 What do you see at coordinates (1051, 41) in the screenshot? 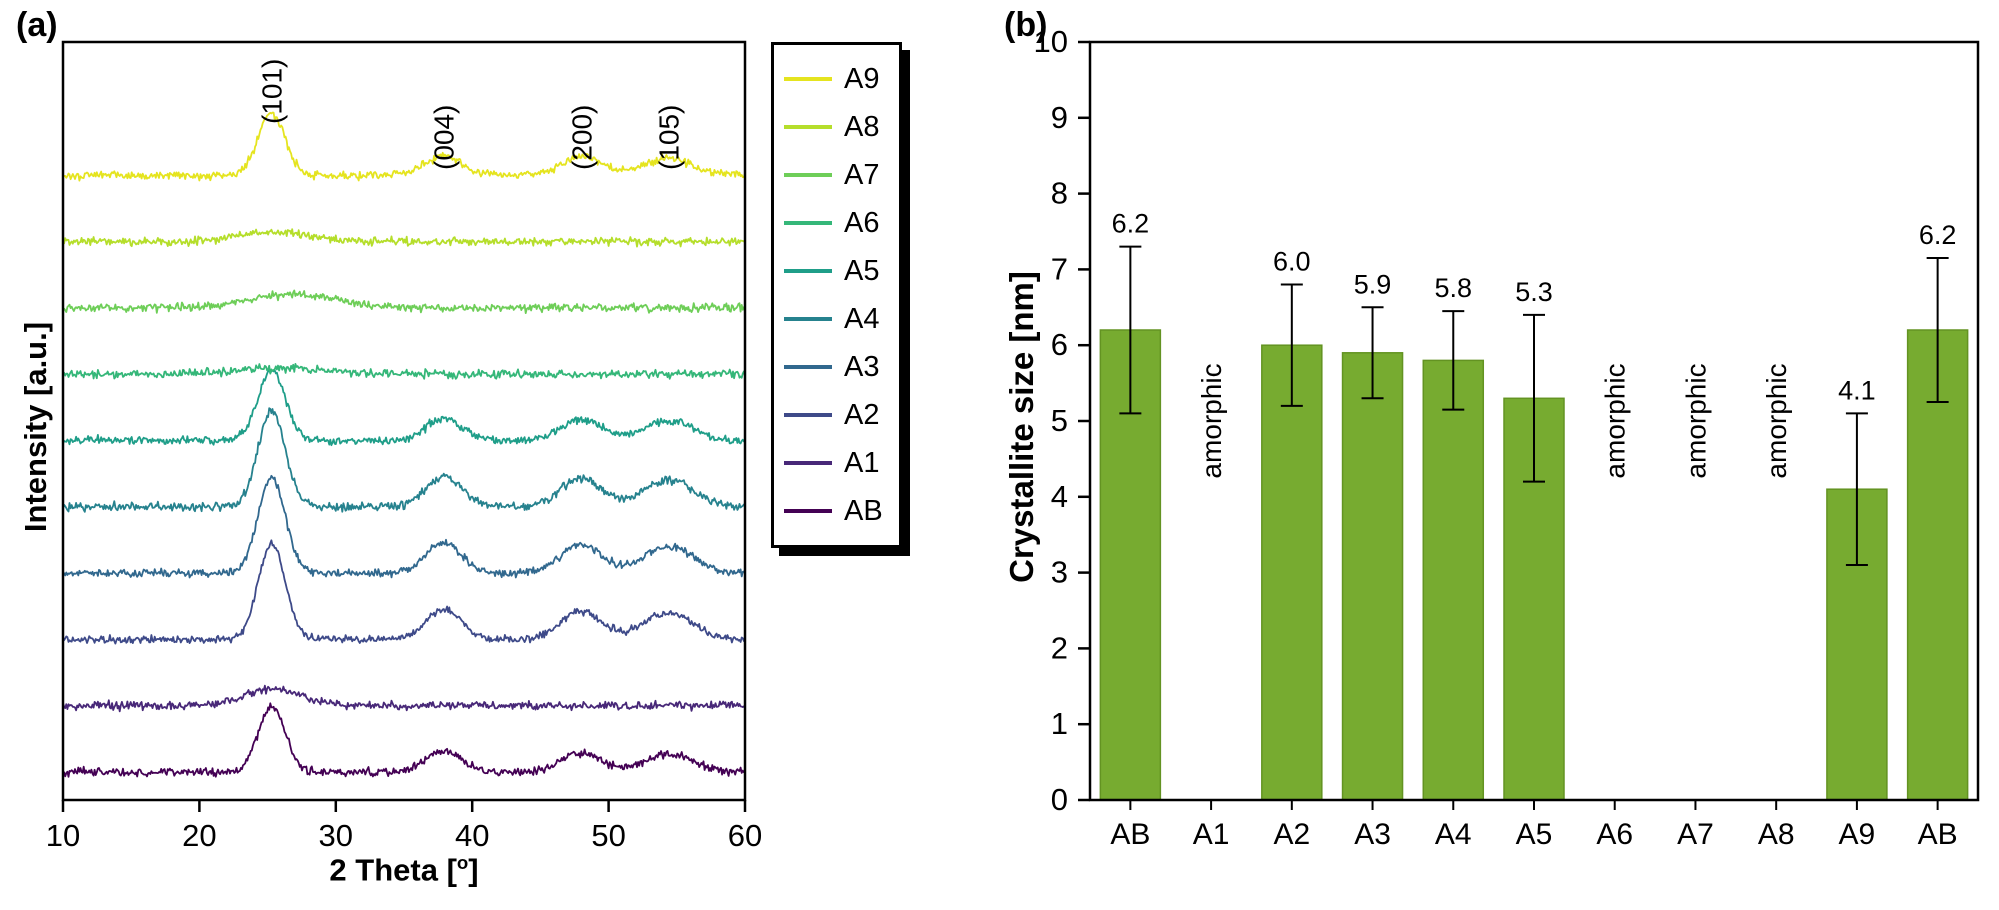
I see `y-tick-label: 10` at bounding box center [1051, 41].